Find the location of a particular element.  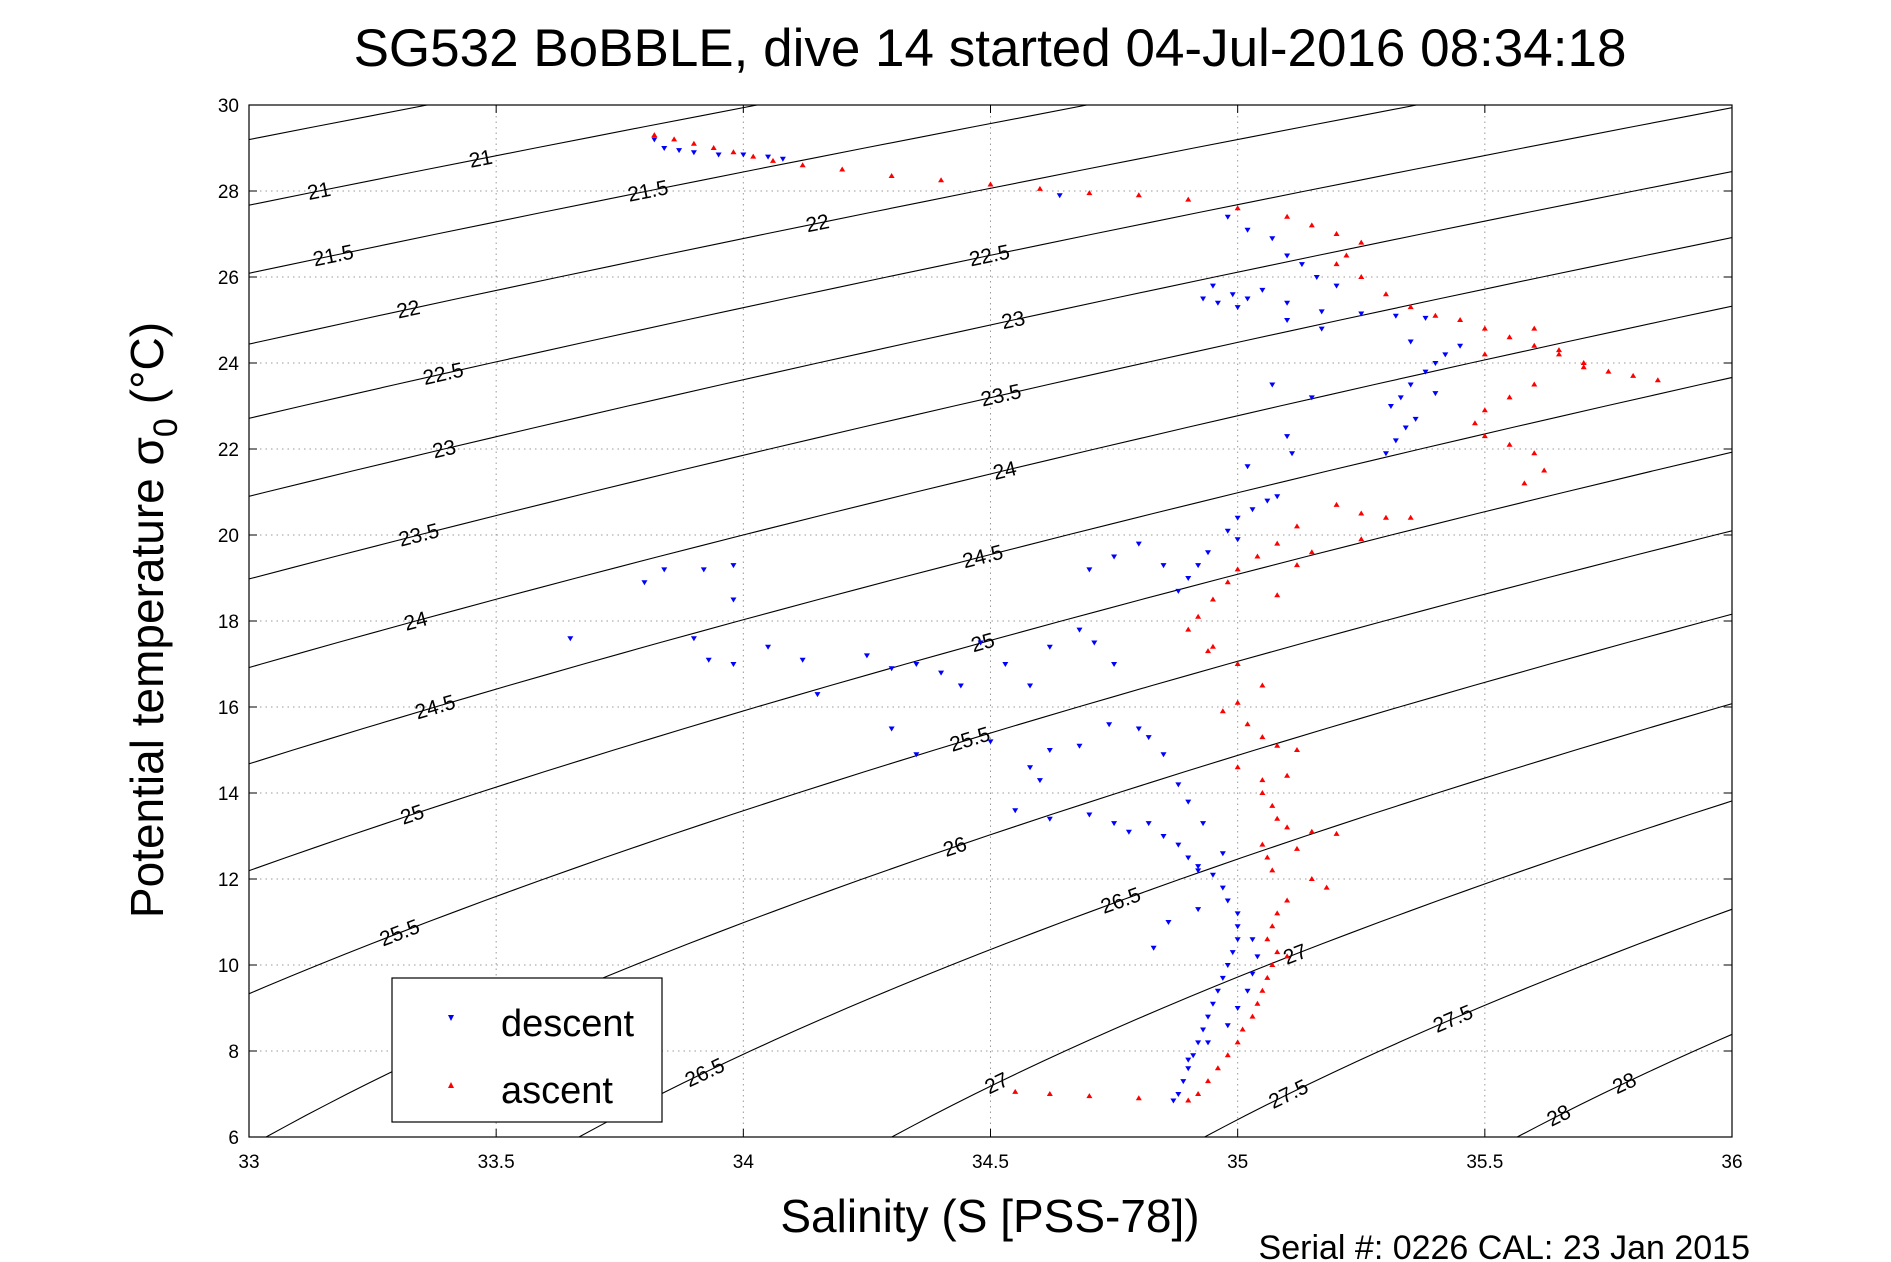

y-tick-label: 24 is located at coordinates (229, 364).